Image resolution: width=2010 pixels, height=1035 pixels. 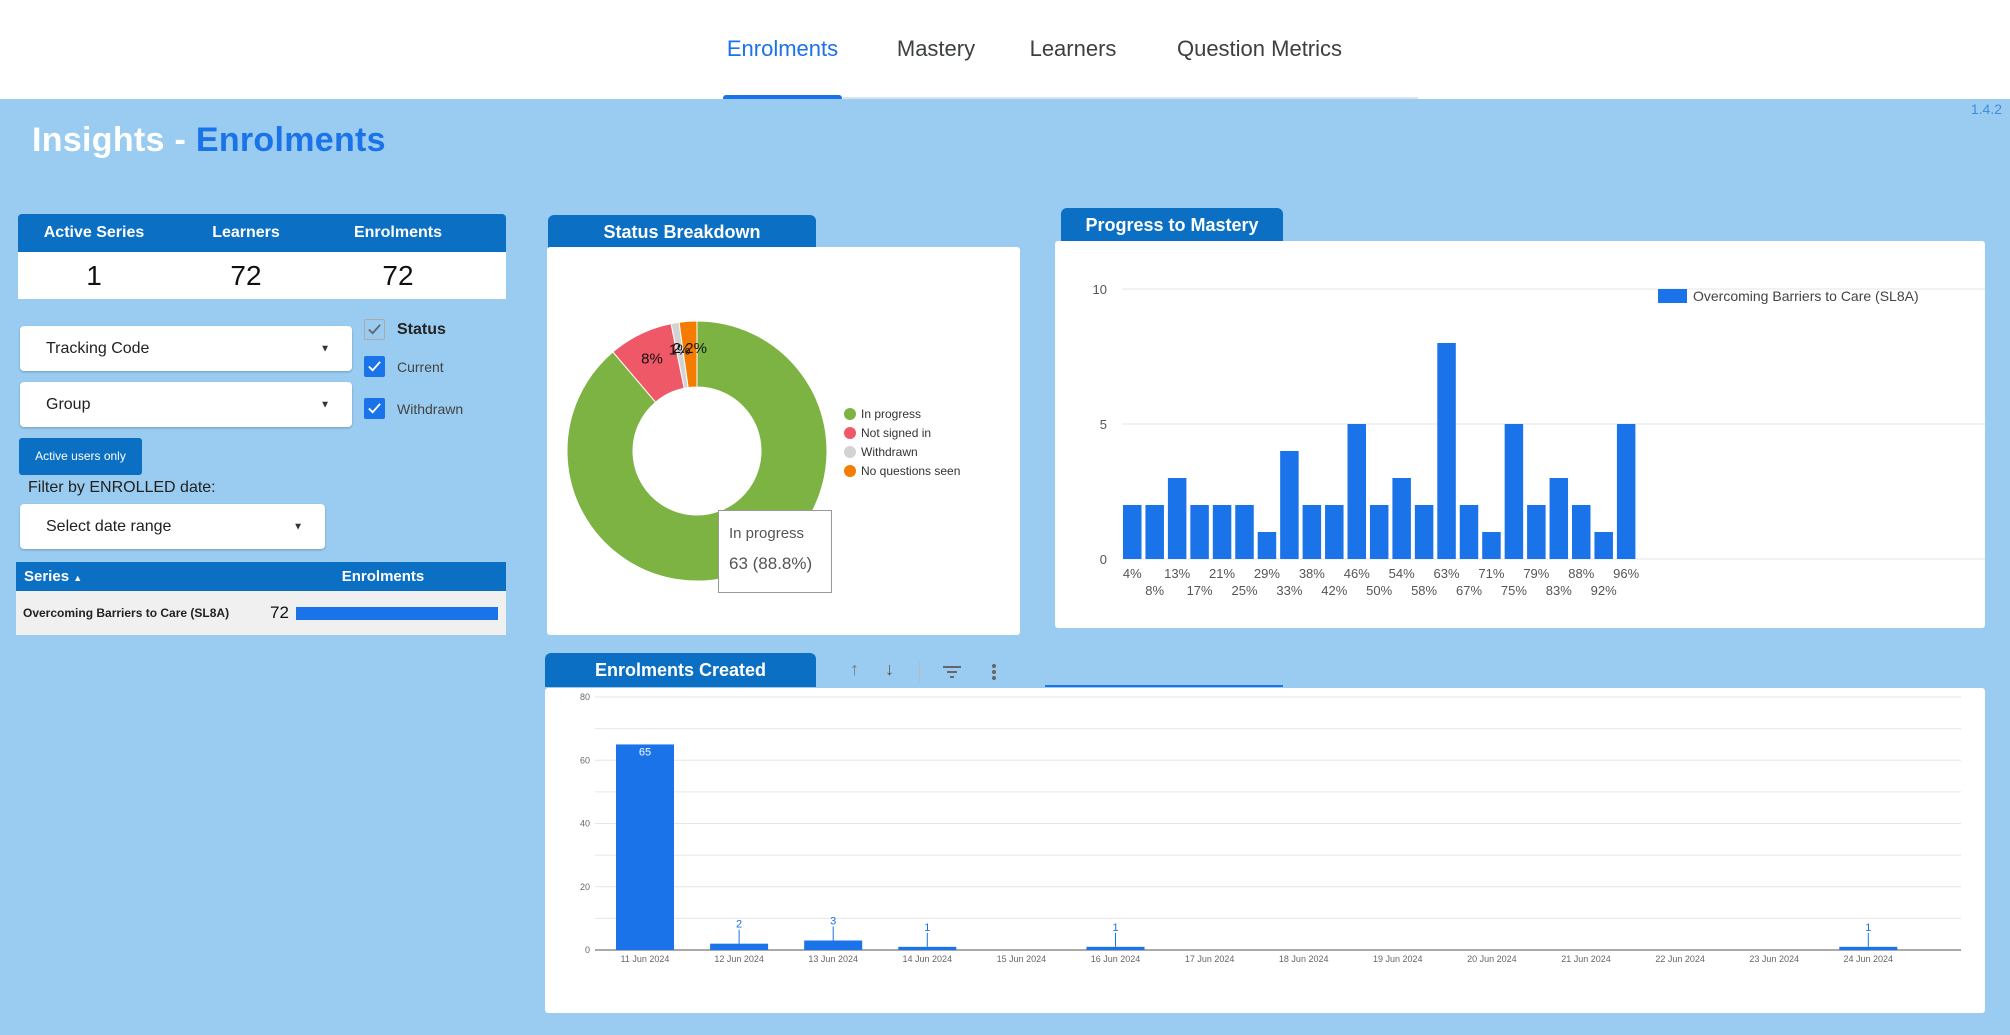 What do you see at coordinates (739, 959) in the screenshot?
I see `x-tick-label: 12 Jun 2024` at bounding box center [739, 959].